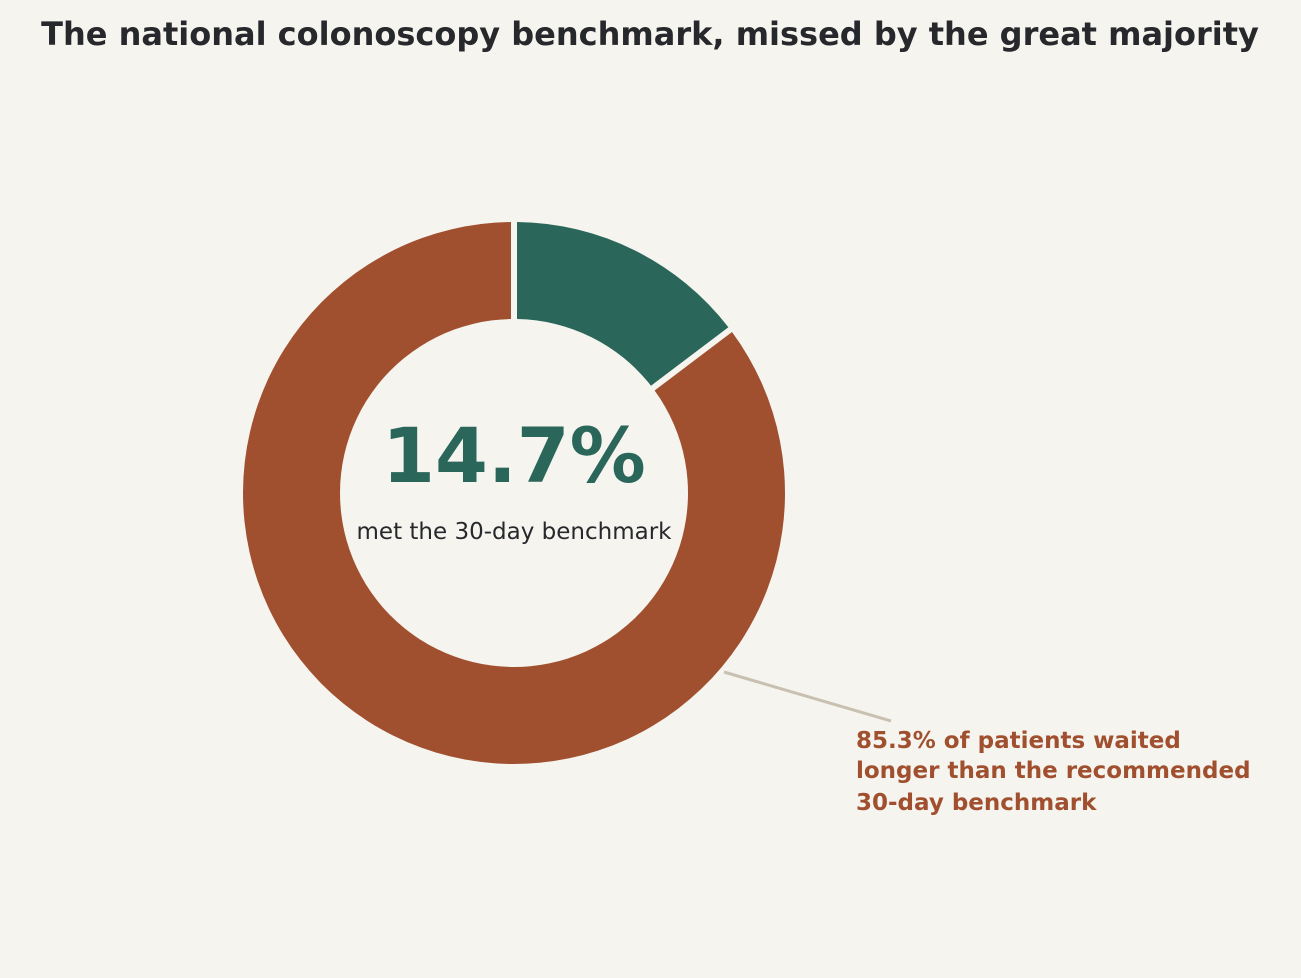 The image size is (1301, 978). Describe the element at coordinates (807, 696) in the screenshot. I see `annotation-leader-line` at that location.